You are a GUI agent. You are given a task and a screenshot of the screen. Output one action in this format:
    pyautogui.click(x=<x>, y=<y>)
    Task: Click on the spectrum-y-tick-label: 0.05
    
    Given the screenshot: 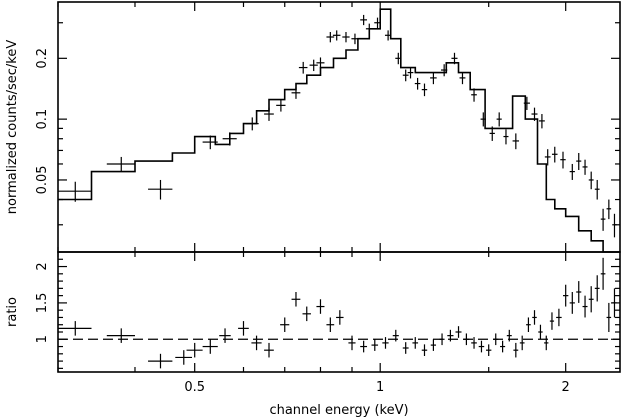 What is the action you would take?
    pyautogui.click(x=42, y=179)
    